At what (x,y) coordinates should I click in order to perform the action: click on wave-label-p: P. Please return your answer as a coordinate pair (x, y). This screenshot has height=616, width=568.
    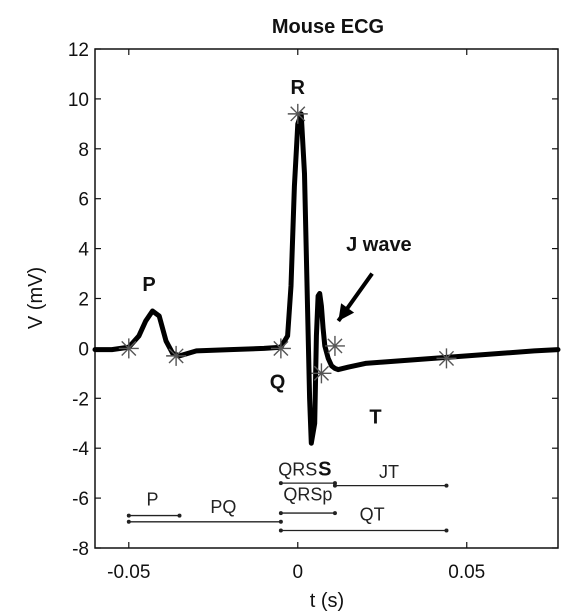
    Looking at the image, I should click on (148, 285).